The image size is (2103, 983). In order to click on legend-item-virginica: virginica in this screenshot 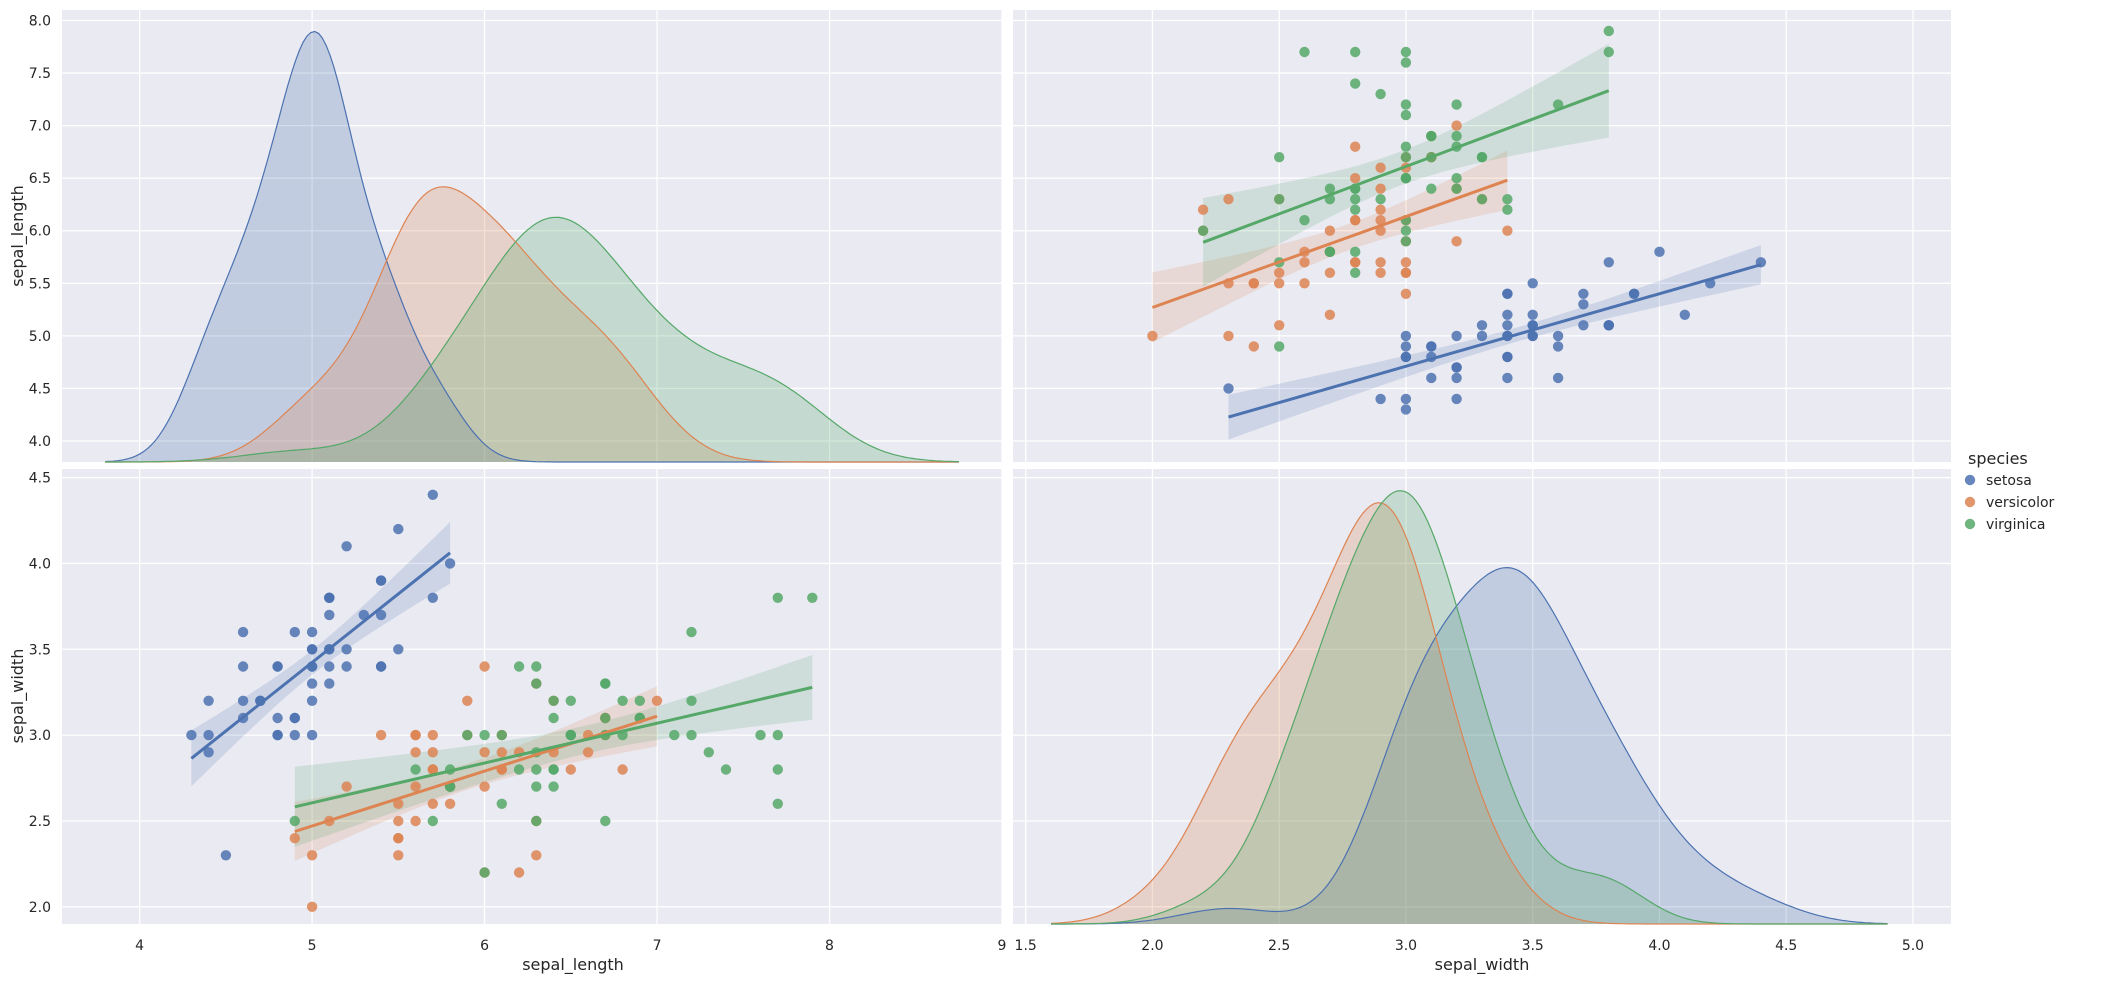, I will do `click(2005, 525)`.